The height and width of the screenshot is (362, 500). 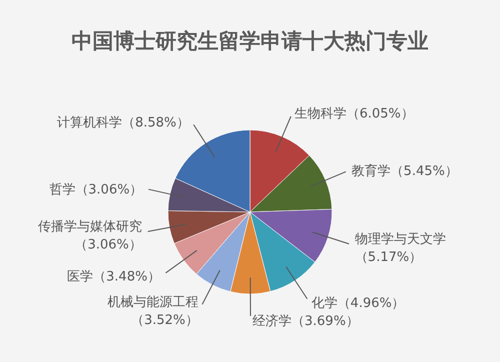 I want to click on data-label: （5.17%）, so click(x=388, y=258).